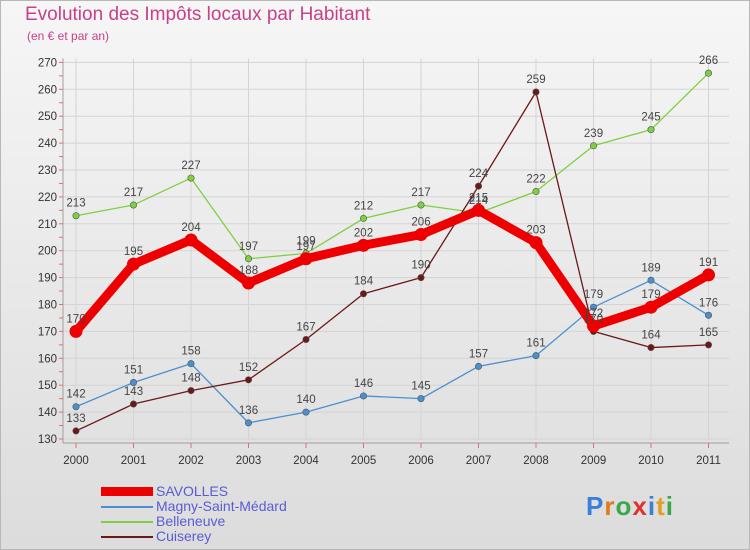 The width and height of the screenshot is (750, 550). What do you see at coordinates (47, 144) in the screenshot?
I see `y-tick-label: 240` at bounding box center [47, 144].